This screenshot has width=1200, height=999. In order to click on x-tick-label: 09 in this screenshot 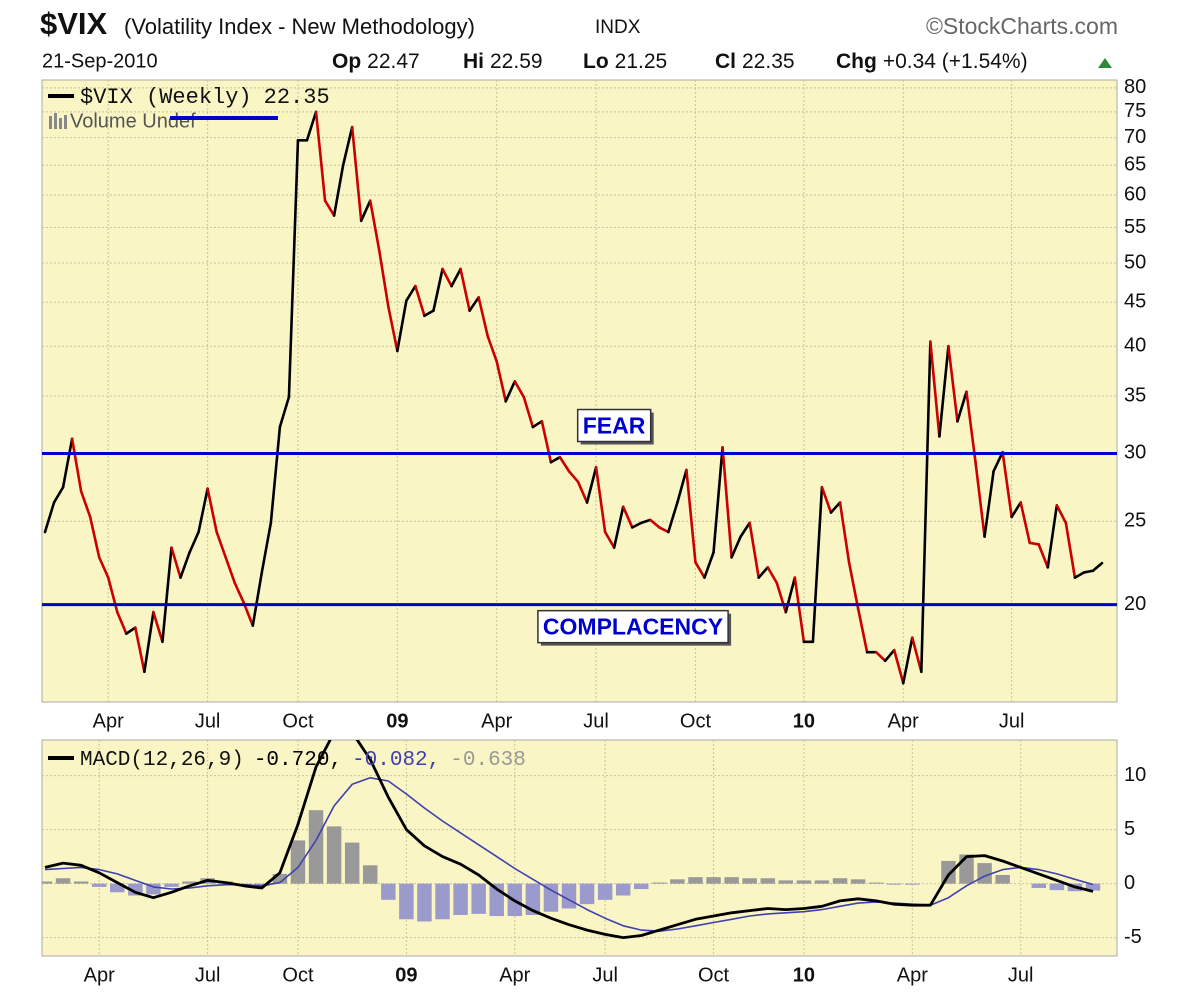, I will do `click(406, 975)`.